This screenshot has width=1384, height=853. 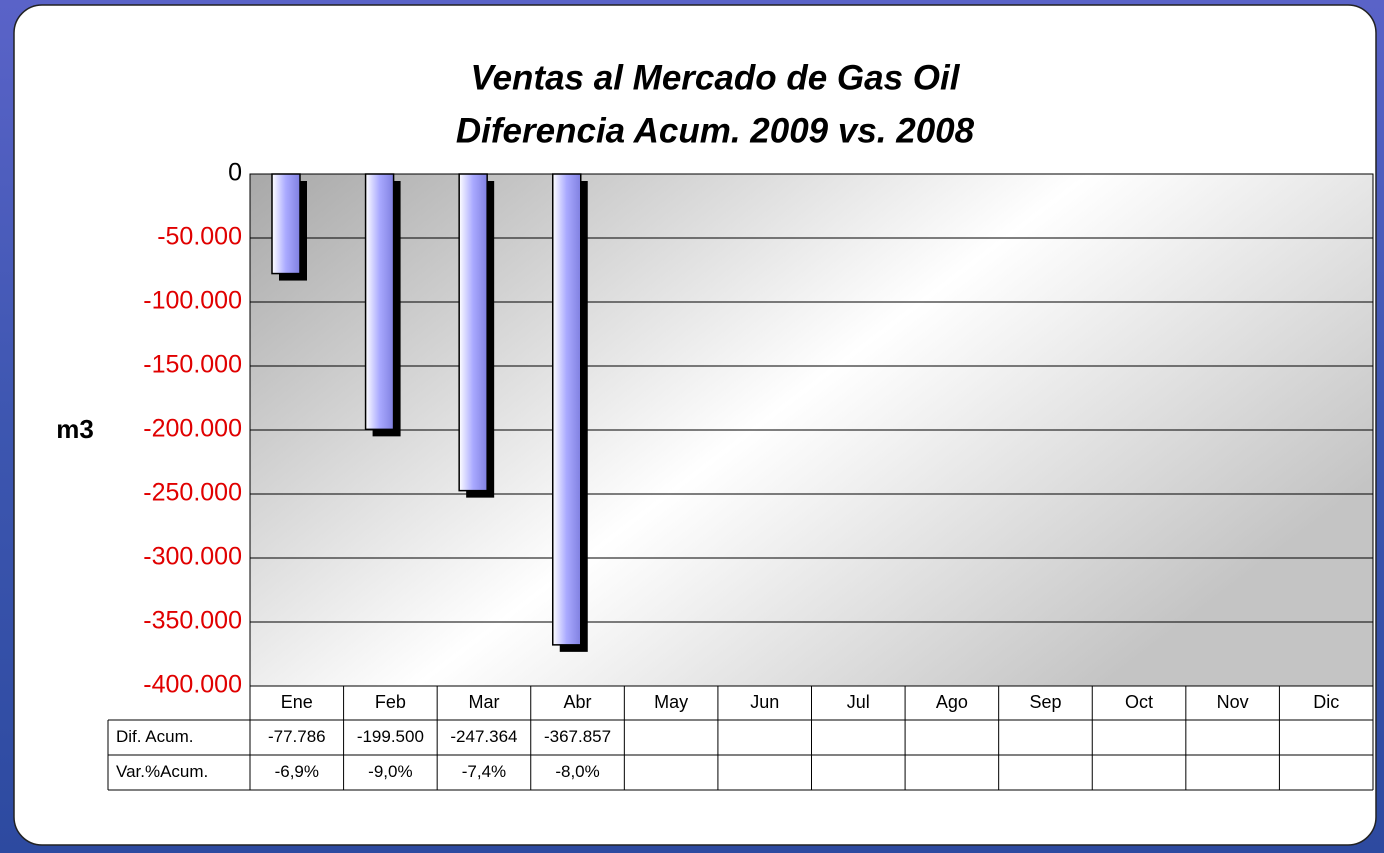 What do you see at coordinates (1139, 702) in the screenshot?
I see `x-tick-label: Oct` at bounding box center [1139, 702].